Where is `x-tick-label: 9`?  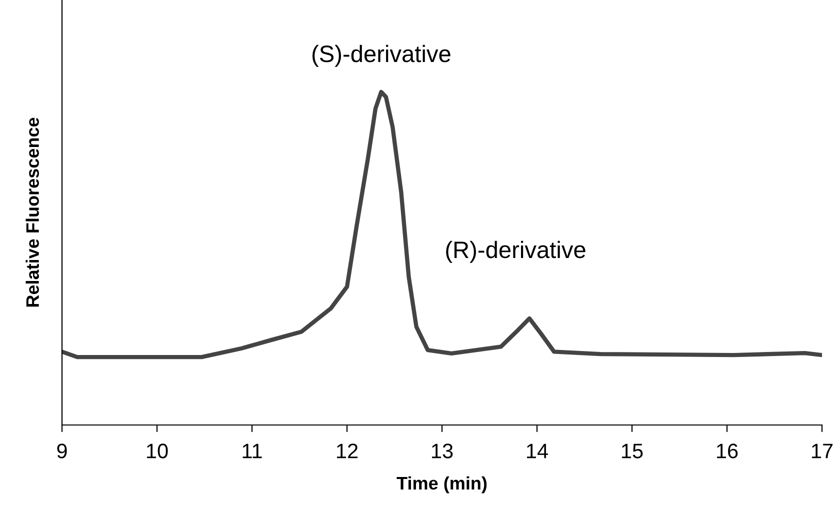
x-tick-label: 9 is located at coordinates (62, 451).